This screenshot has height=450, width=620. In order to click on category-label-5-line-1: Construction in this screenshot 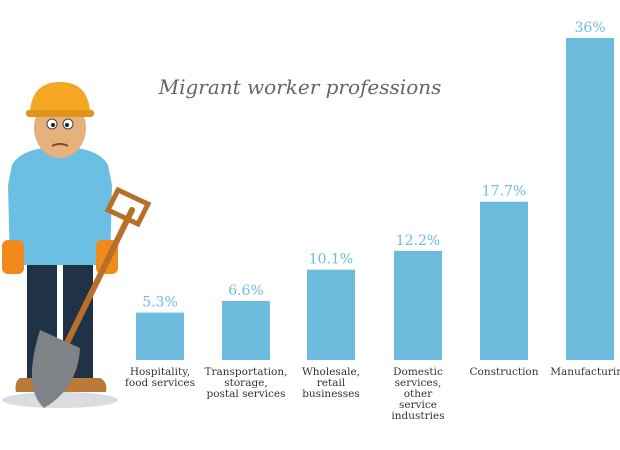, I will do `click(503, 372)`.